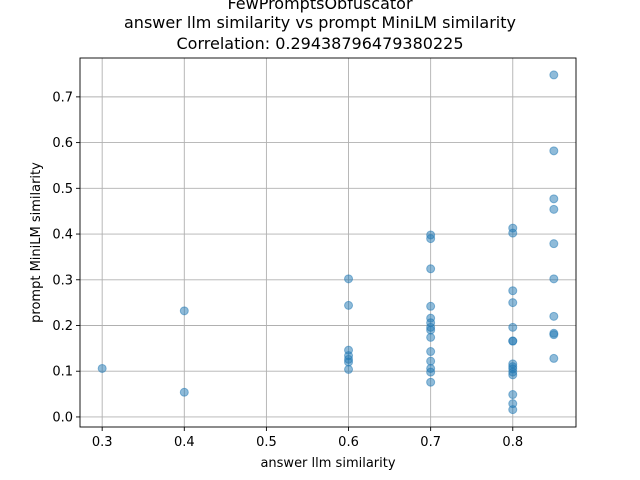  What do you see at coordinates (266, 442) in the screenshot?
I see `x-tick-label: 0.5` at bounding box center [266, 442].